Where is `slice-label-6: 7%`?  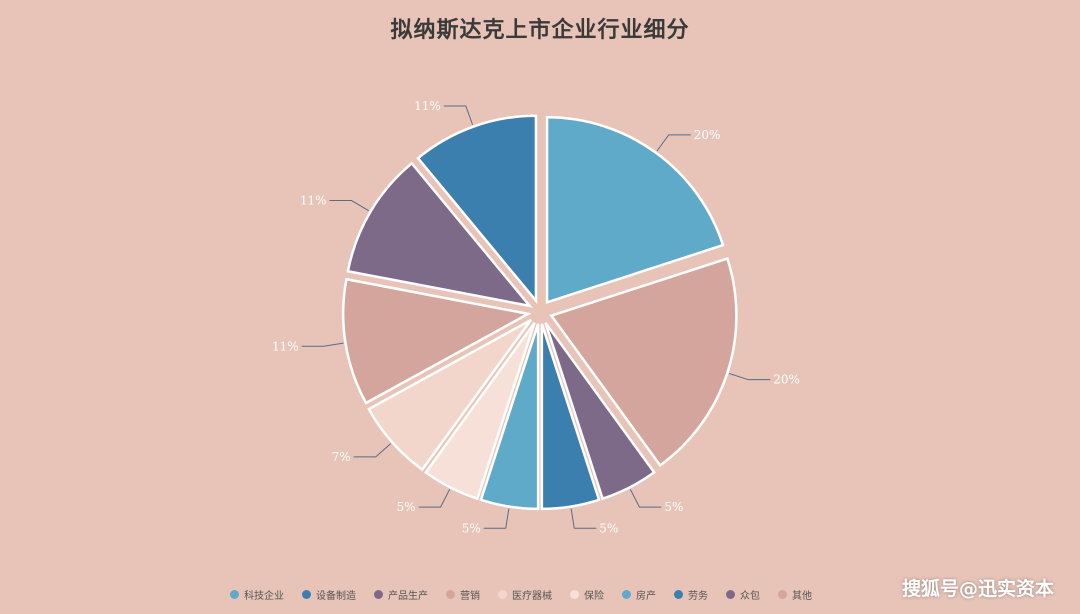 slice-label-6: 7% is located at coordinates (341, 457).